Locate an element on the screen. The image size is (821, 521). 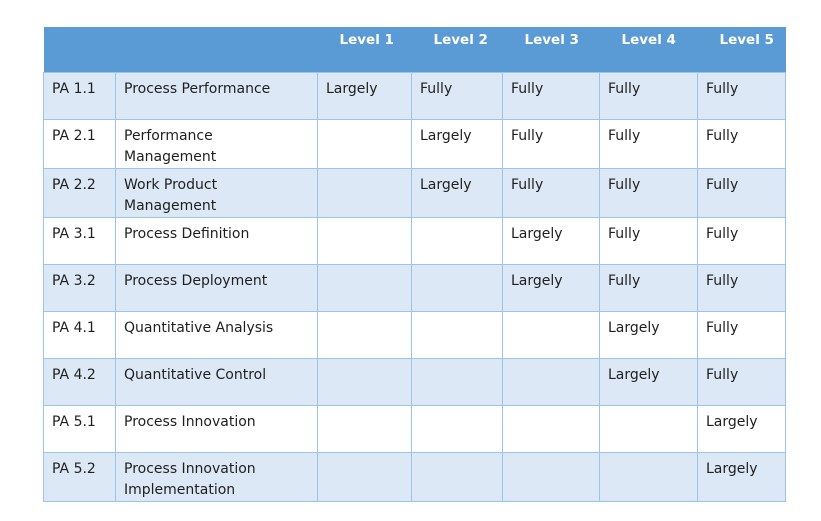
attribute-id-cell: PA 2.2 is located at coordinates (79, 192).